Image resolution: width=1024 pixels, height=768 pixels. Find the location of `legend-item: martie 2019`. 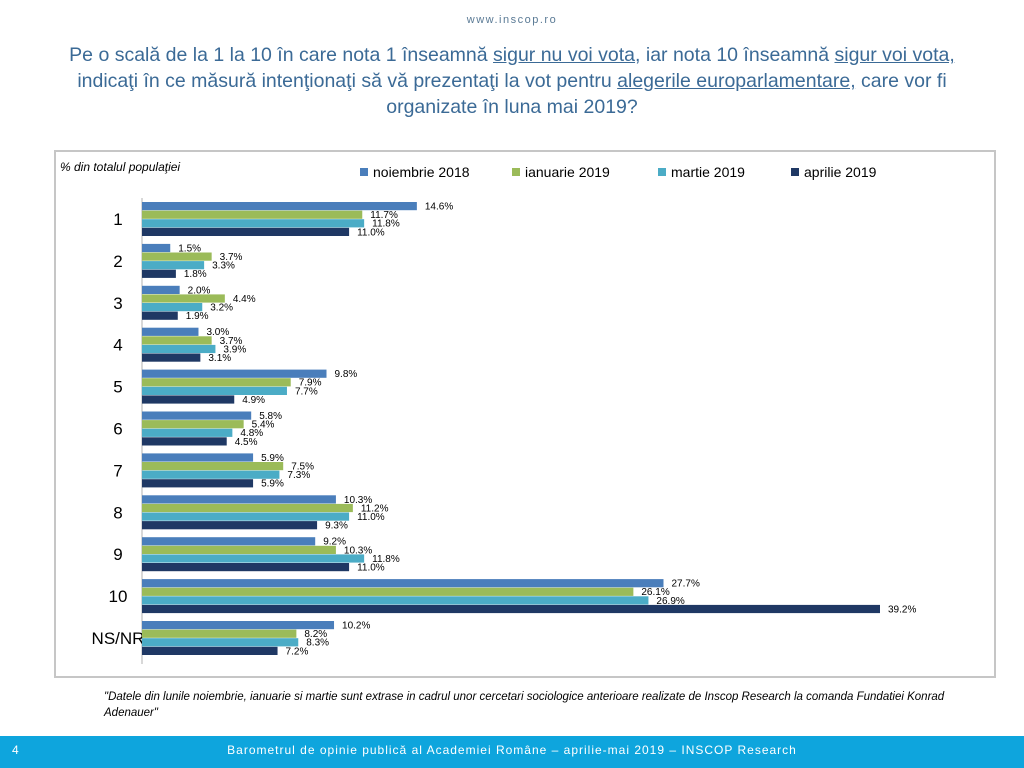

legend-item: martie 2019 is located at coordinates (701, 172).